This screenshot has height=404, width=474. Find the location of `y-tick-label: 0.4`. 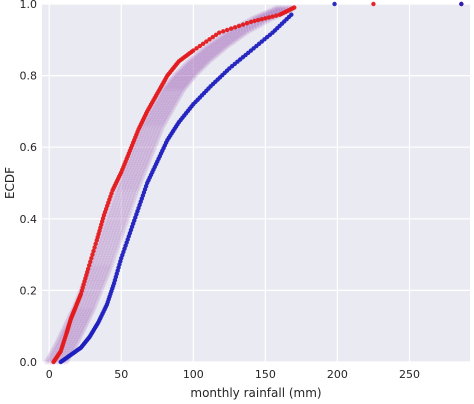

y-tick-label: 0.4 is located at coordinates (29, 219).